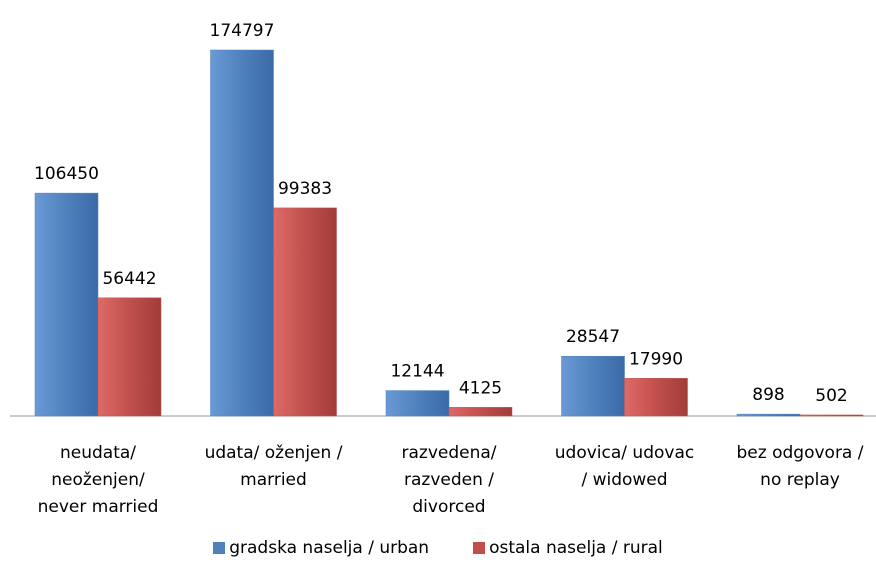 This screenshot has height=567, width=876. I want to click on data-label: 502, so click(831, 396).